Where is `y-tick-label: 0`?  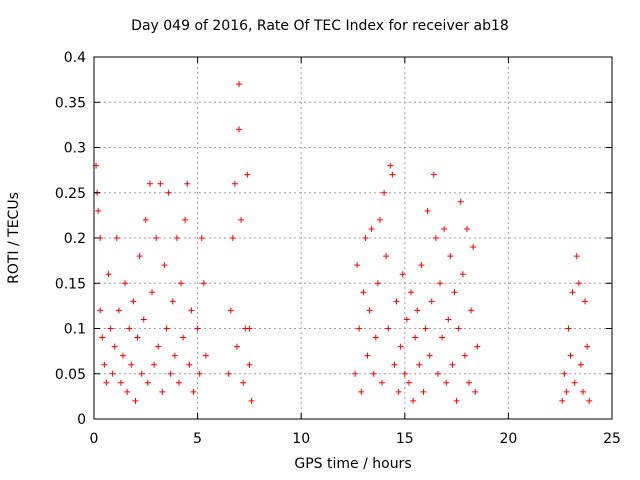 y-tick-label: 0 is located at coordinates (81, 420).